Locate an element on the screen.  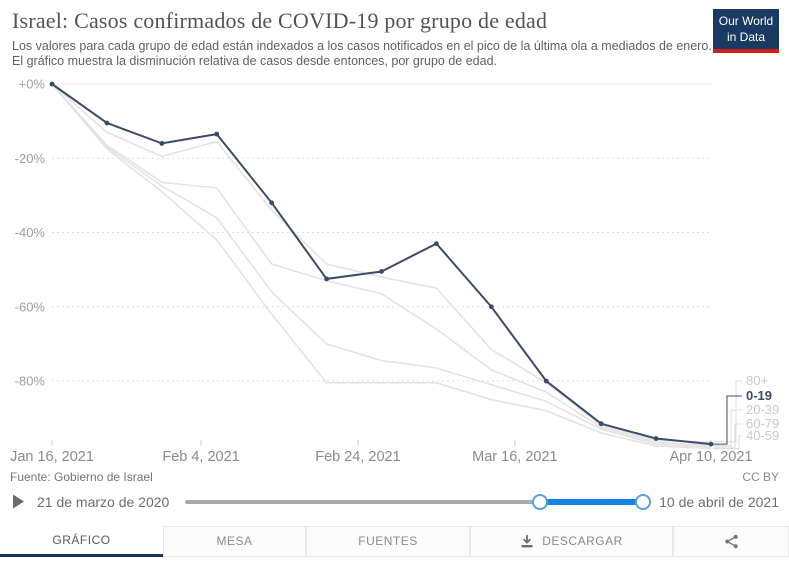
tab-descargar-label: DESCARGAR is located at coordinates (582, 541).